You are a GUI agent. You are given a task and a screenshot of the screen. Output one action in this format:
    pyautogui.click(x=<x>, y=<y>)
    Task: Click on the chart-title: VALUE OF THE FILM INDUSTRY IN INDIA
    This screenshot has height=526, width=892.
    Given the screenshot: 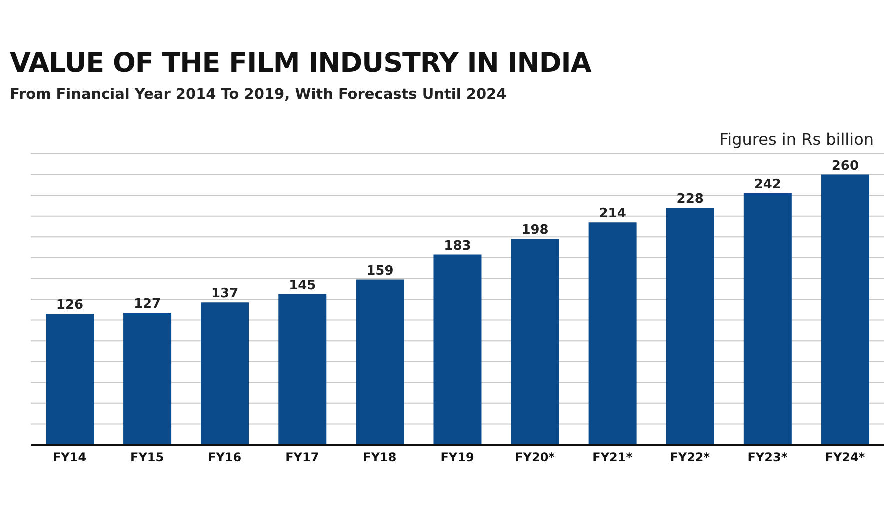 What is the action you would take?
    pyautogui.click(x=301, y=63)
    